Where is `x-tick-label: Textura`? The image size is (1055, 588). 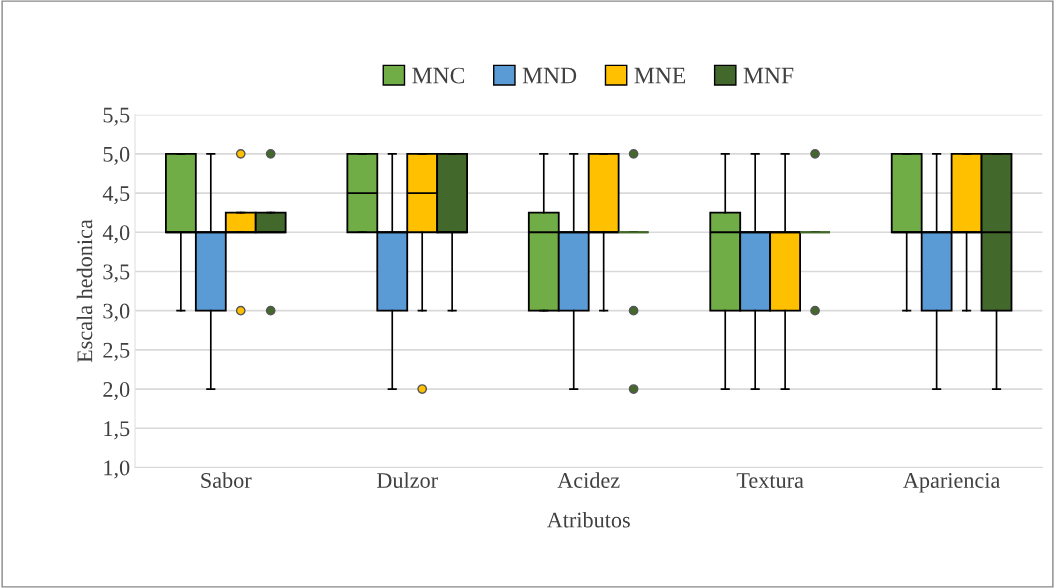
x-tick-label: Textura is located at coordinates (770, 480).